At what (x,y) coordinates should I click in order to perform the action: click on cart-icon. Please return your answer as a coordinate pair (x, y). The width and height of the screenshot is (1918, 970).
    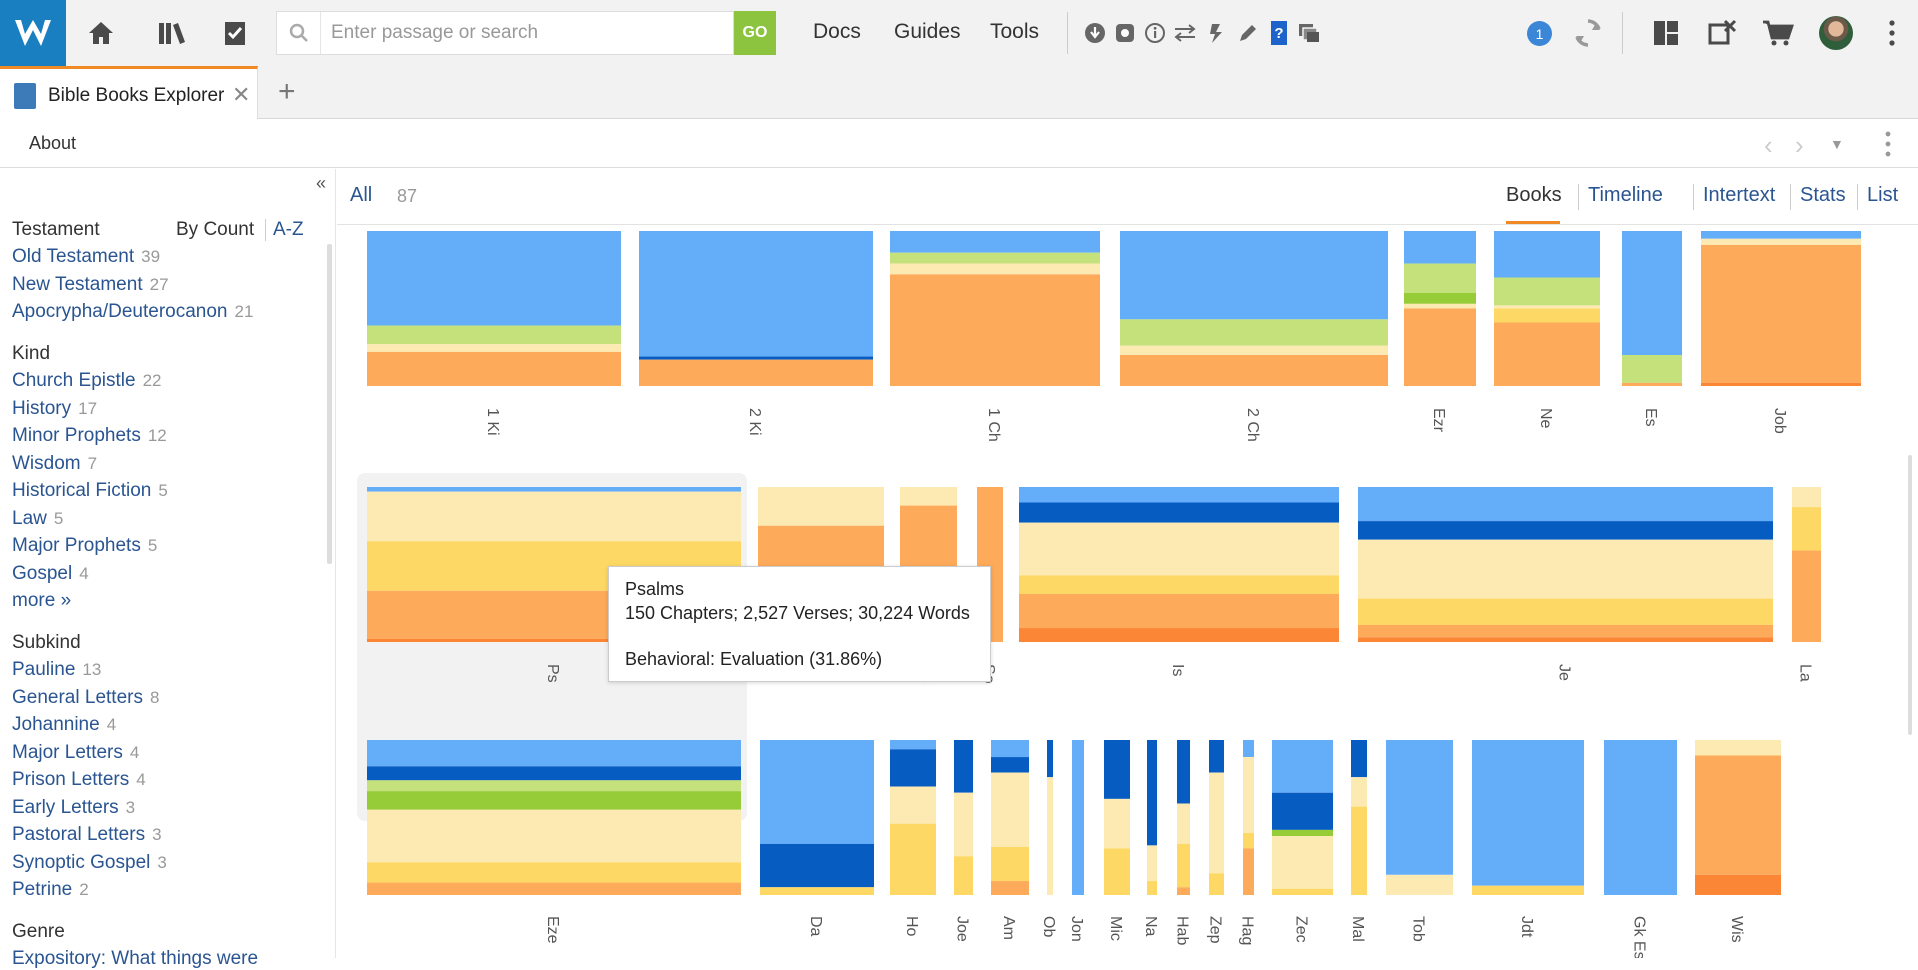
    Looking at the image, I should click on (1778, 33).